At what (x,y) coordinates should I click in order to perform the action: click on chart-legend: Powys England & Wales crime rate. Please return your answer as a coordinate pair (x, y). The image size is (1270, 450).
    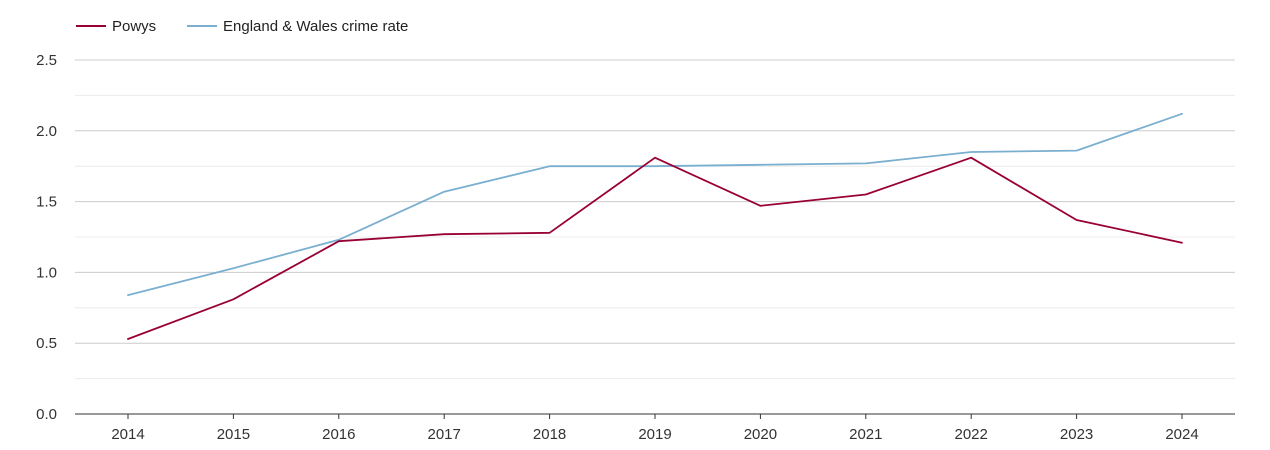
    Looking at the image, I should click on (242, 26).